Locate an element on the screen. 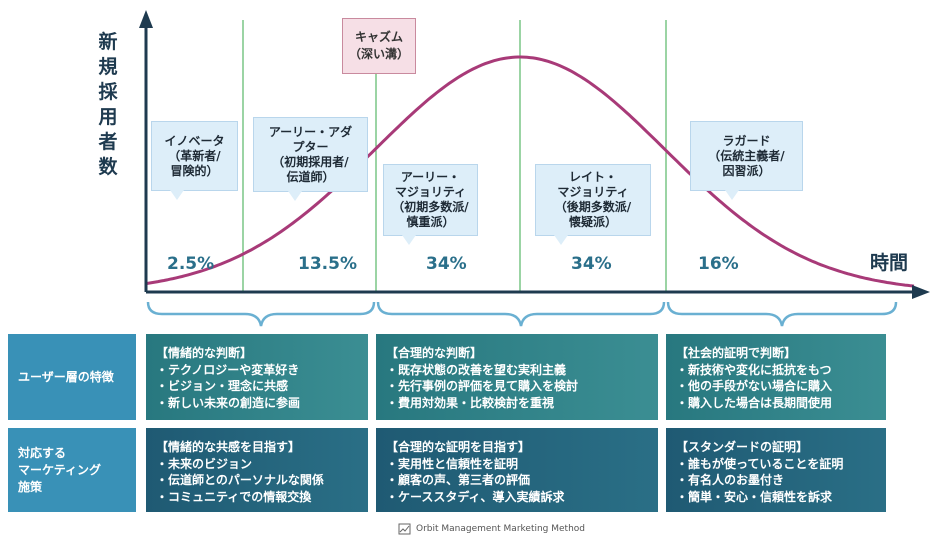  cell-title: 【合理的な判断】 is located at coordinates (434, 353).